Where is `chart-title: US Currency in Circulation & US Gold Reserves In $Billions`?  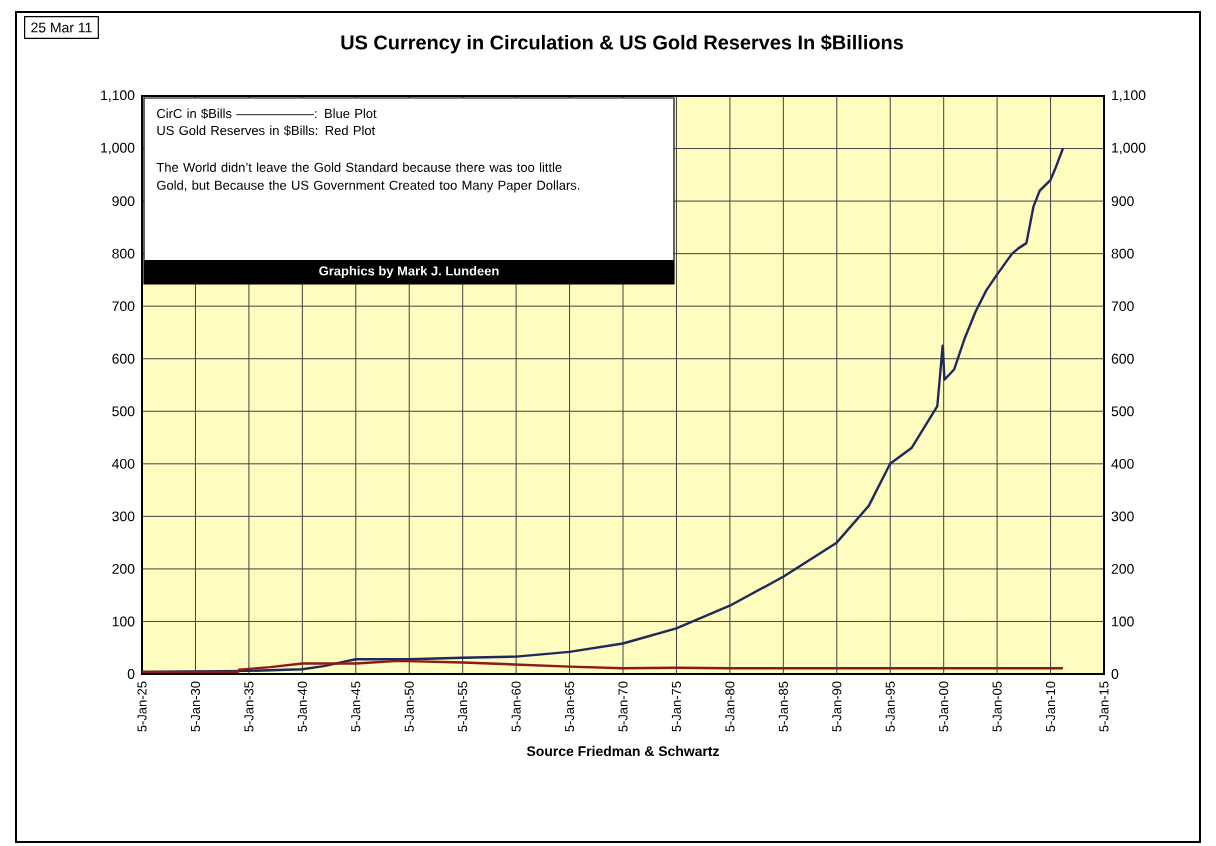 chart-title: US Currency in Circulation & US Gold Reserves In $Billions is located at coordinates (622, 44).